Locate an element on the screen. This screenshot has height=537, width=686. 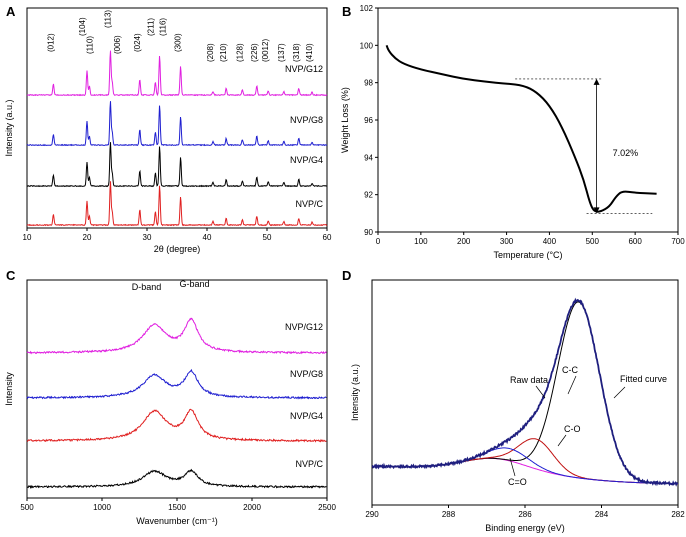
panel-a-series-label: NVP/G8 is located at coordinates (306, 120).